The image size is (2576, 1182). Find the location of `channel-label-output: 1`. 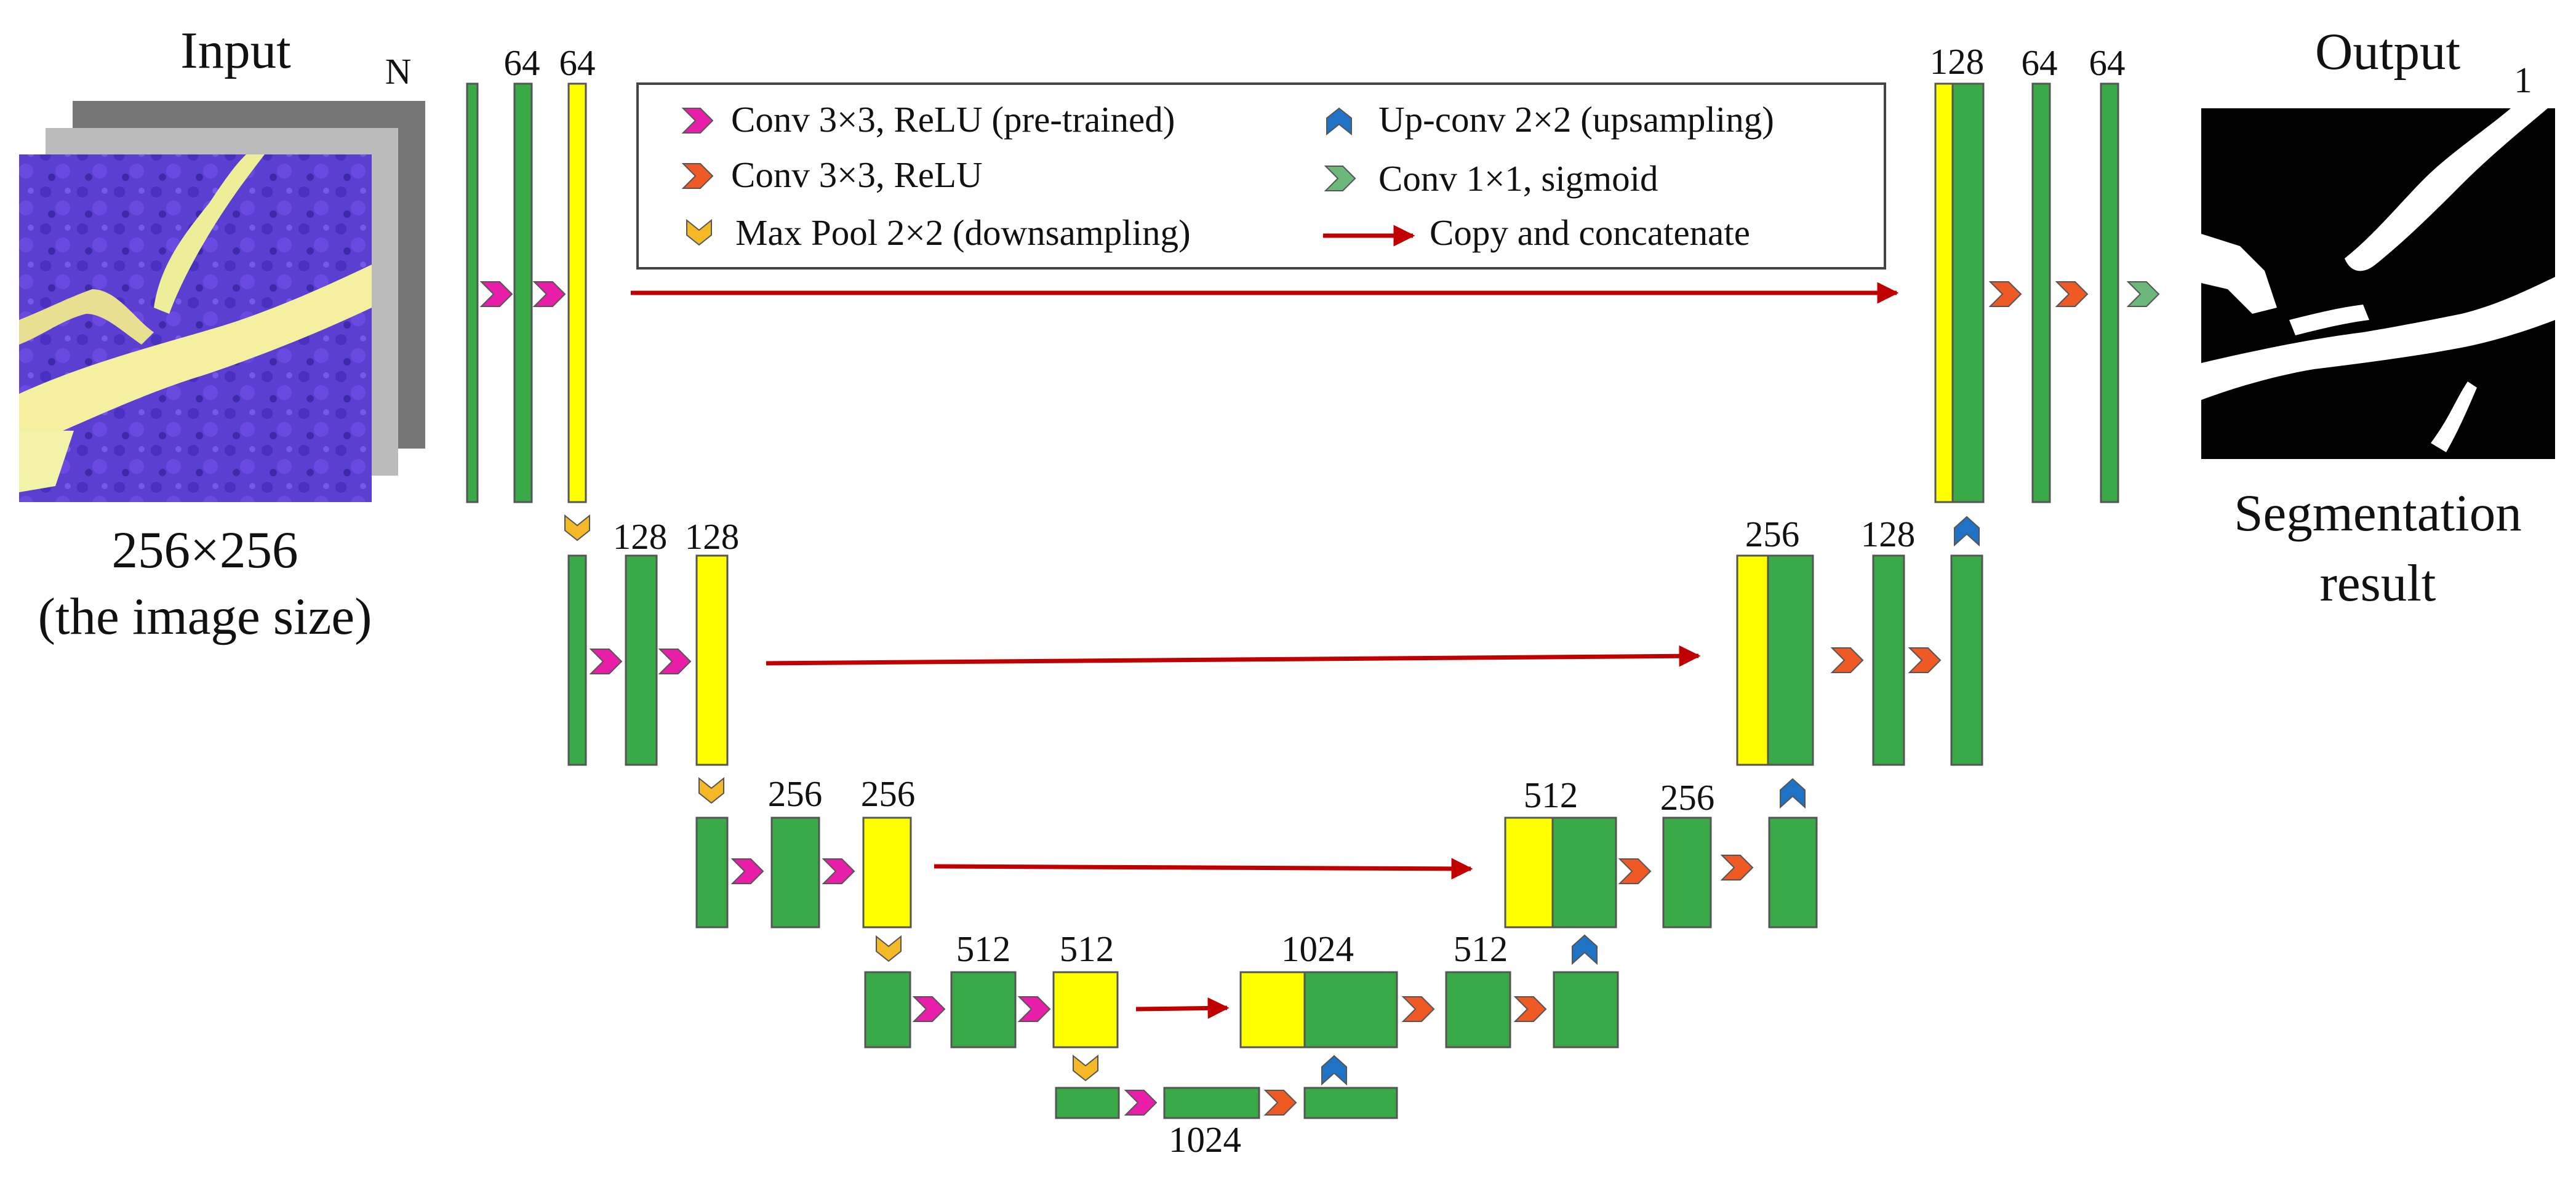

channel-label-output: 1 is located at coordinates (2523, 80).